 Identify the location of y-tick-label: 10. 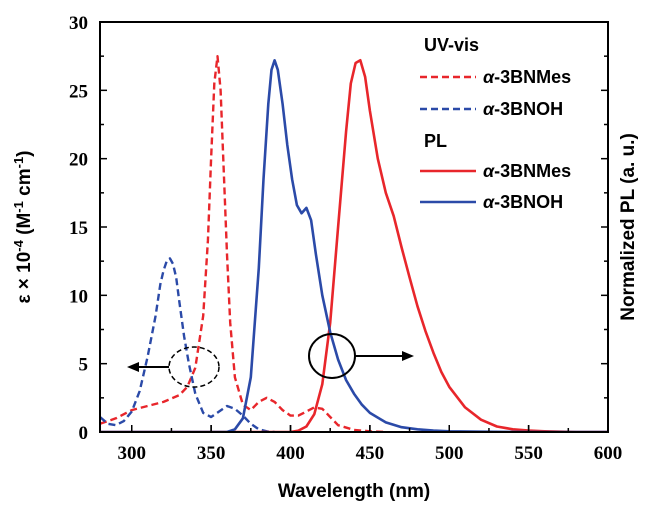
(78, 296).